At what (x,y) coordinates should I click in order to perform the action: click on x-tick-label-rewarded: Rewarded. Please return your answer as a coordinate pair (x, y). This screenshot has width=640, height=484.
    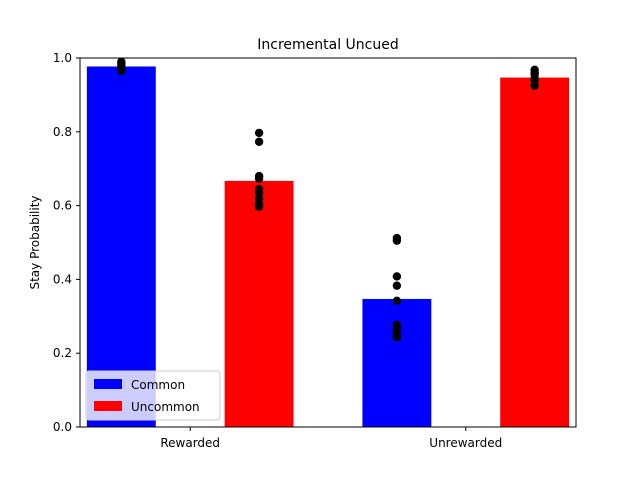
    Looking at the image, I should click on (190, 443).